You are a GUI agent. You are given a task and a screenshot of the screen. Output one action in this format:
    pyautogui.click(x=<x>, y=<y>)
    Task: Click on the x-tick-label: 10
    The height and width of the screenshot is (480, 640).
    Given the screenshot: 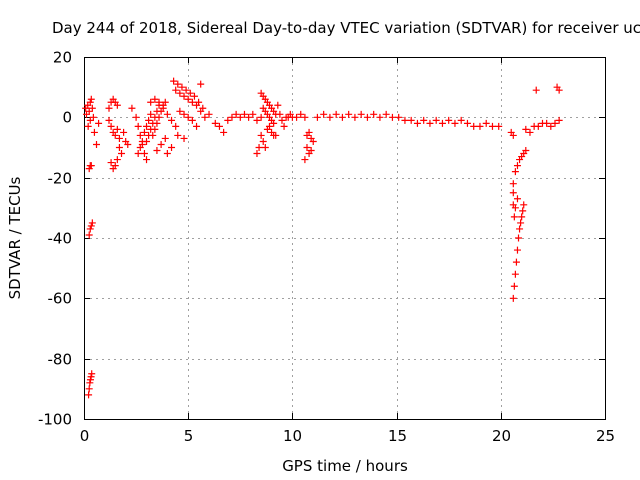 What is the action you would take?
    pyautogui.click(x=292, y=436)
    